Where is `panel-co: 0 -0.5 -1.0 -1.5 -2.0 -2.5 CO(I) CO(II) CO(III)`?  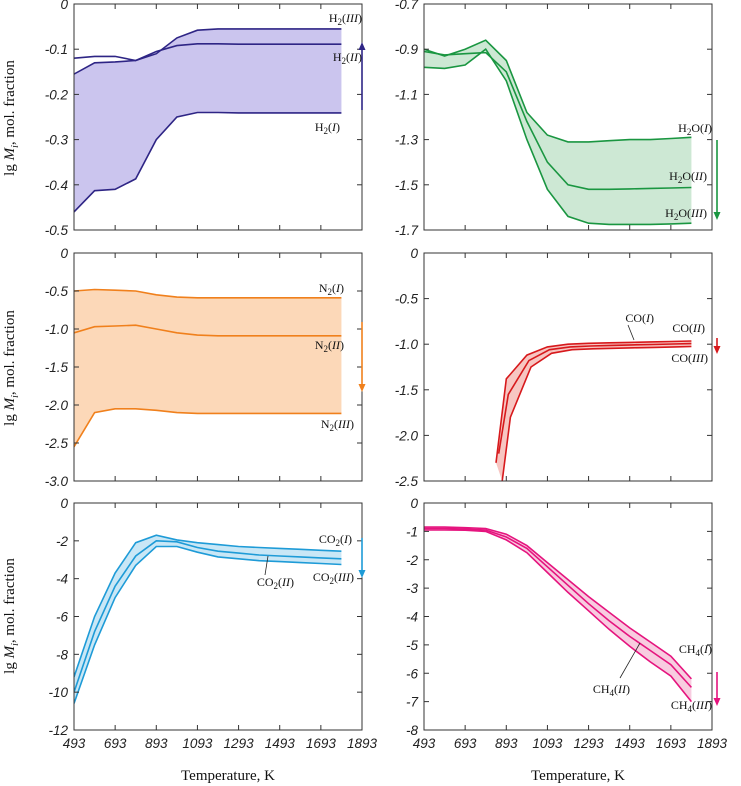
panel-co: 0 -0.5 -1.0 -1.5 -2.0 -2.5 CO(I) CO(II) CO(III) is located at coordinates (558, 367).